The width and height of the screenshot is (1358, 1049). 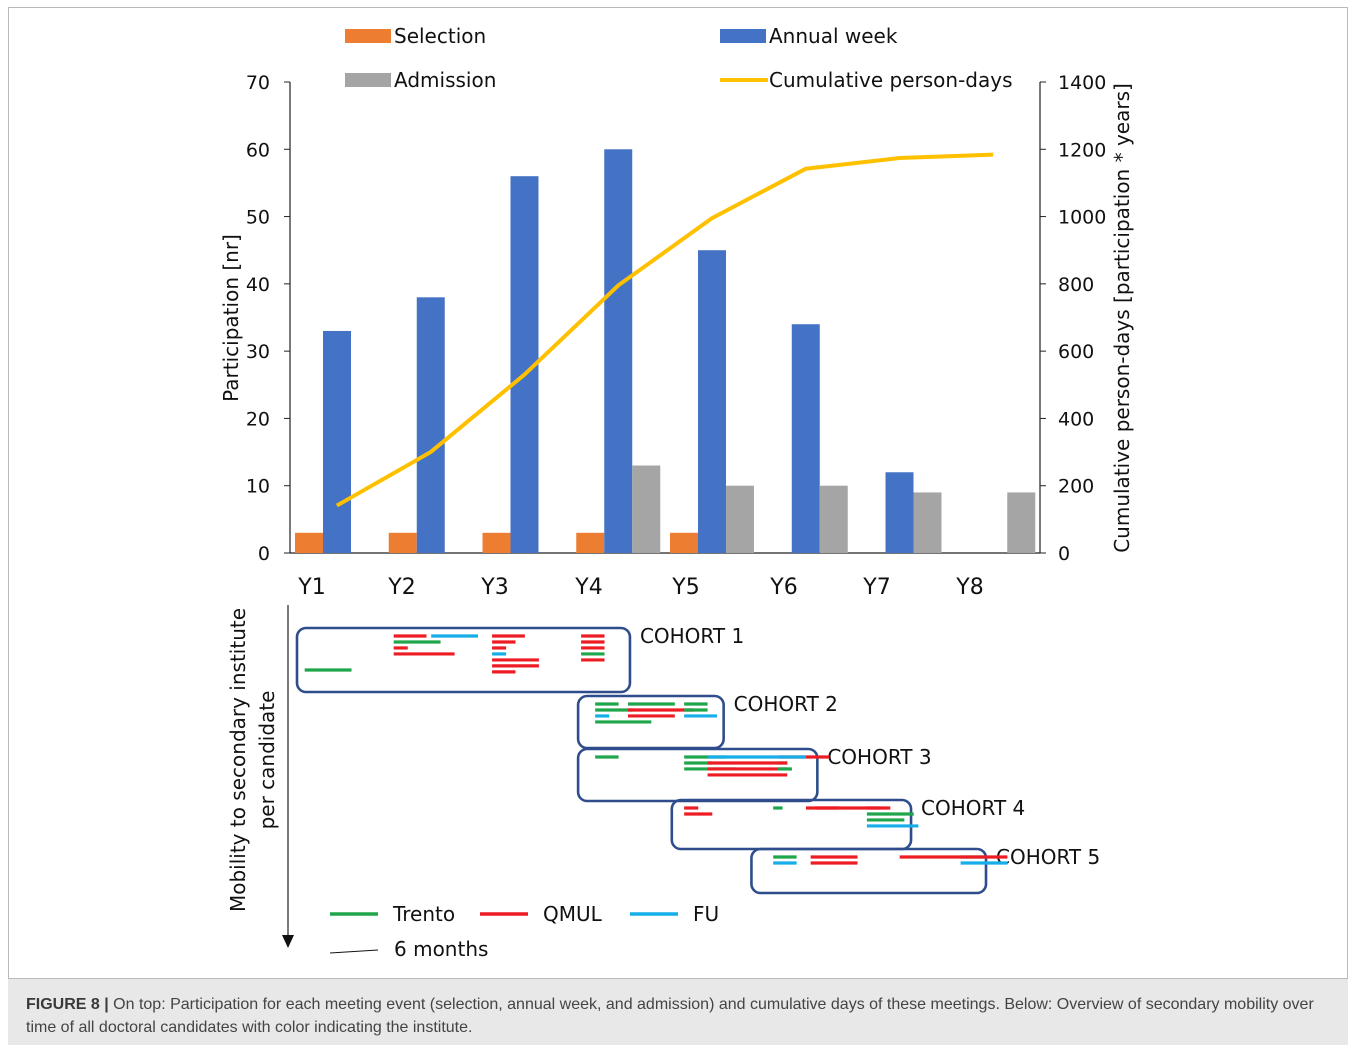 I want to click on x-tick-label-y3: Y3, so click(x=494, y=587).